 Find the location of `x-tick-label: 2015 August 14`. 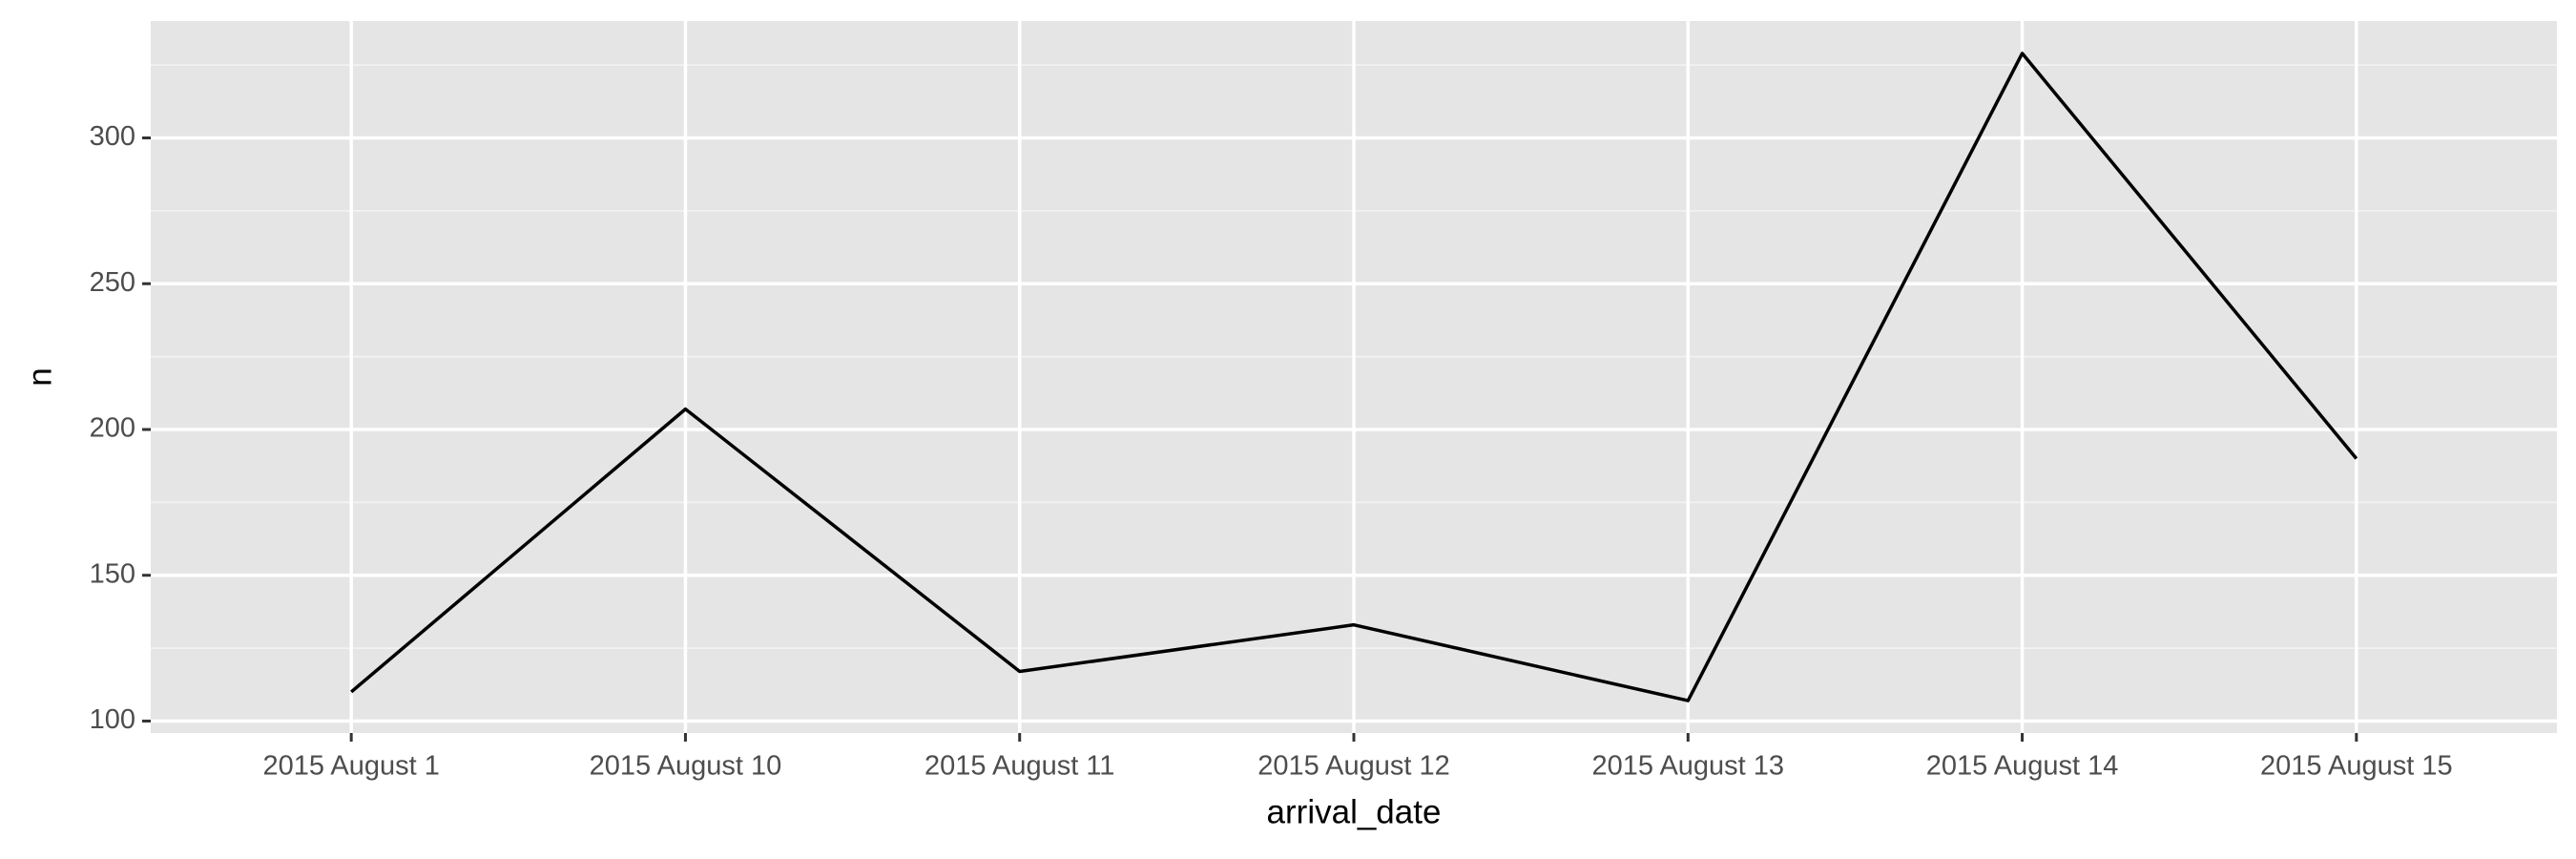

x-tick-label: 2015 August 14 is located at coordinates (2022, 766).